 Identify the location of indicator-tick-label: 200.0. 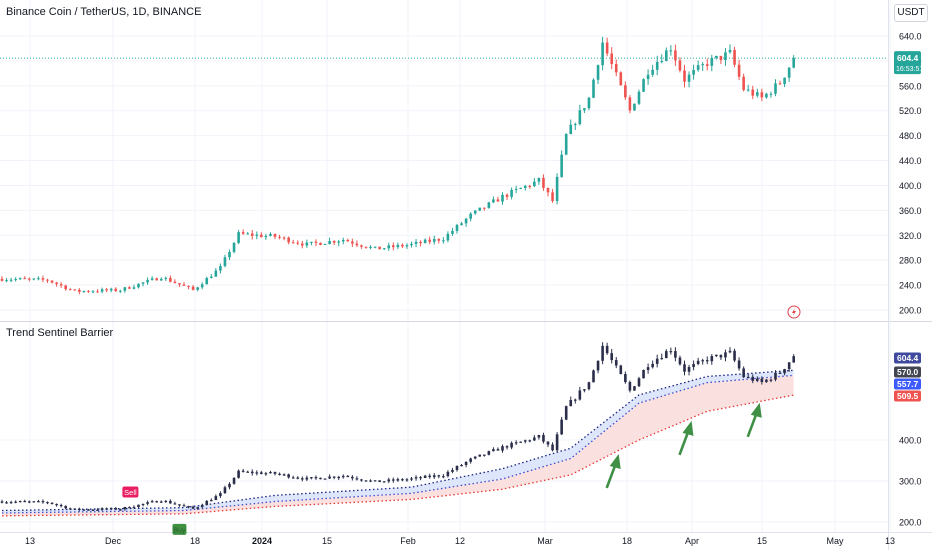
(910, 523).